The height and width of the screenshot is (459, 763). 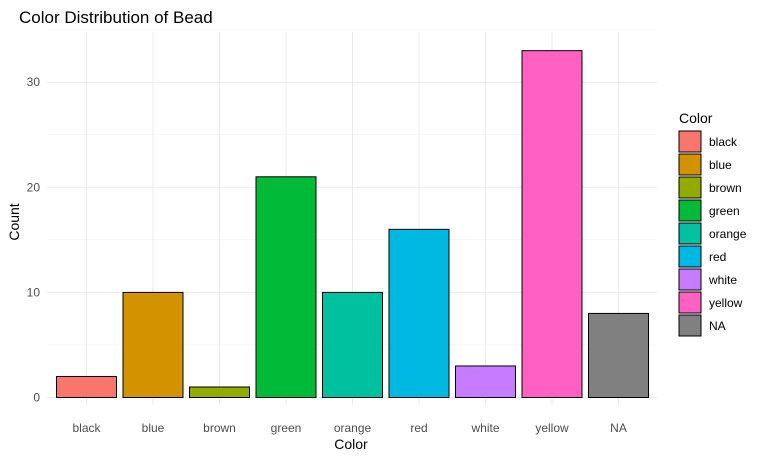 I want to click on x-tick-label: NA, so click(x=618, y=428).